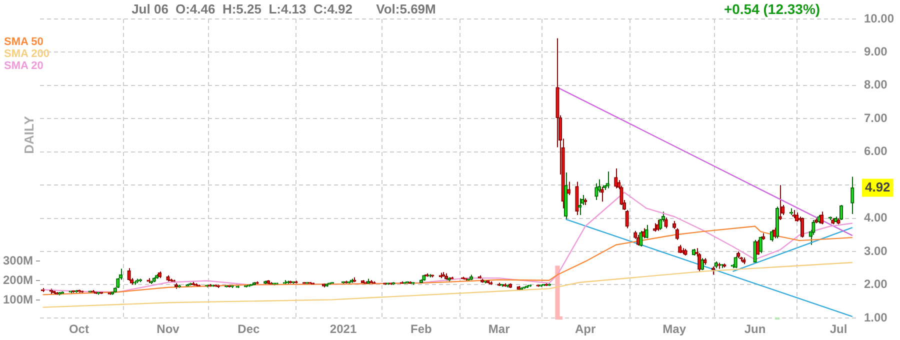 Image resolution: width=900 pixels, height=340 pixels. I want to click on y-tick-label: 6.00, so click(876, 151).